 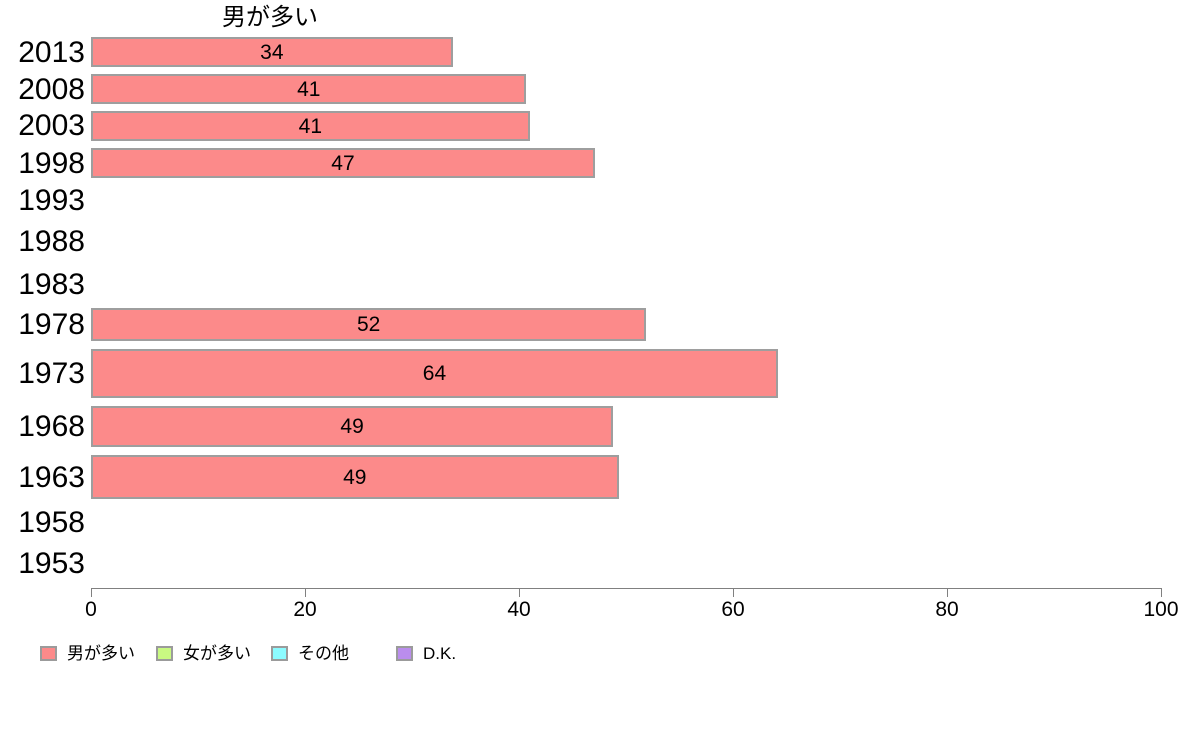 What do you see at coordinates (51, 522) in the screenshot?
I see `year-label: 1958` at bounding box center [51, 522].